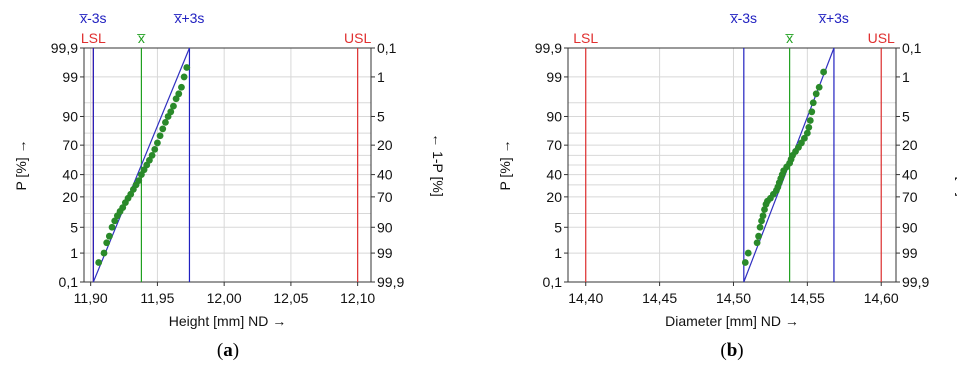 This screenshot has width=957, height=365. Describe the element at coordinates (290, 298) in the screenshot. I see `x-tick-label: 12,05` at that location.